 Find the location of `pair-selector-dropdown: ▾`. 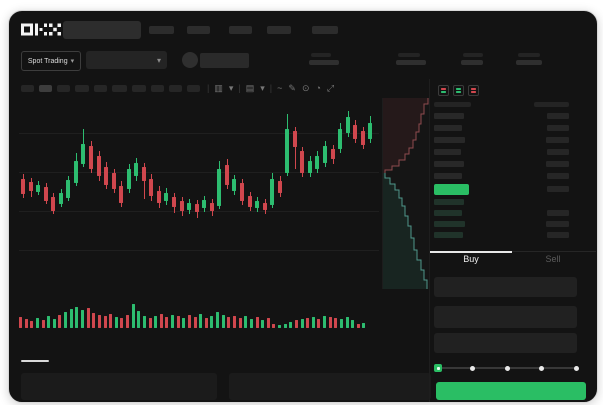

pair-selector-dropdown: ▾ is located at coordinates (126, 60).